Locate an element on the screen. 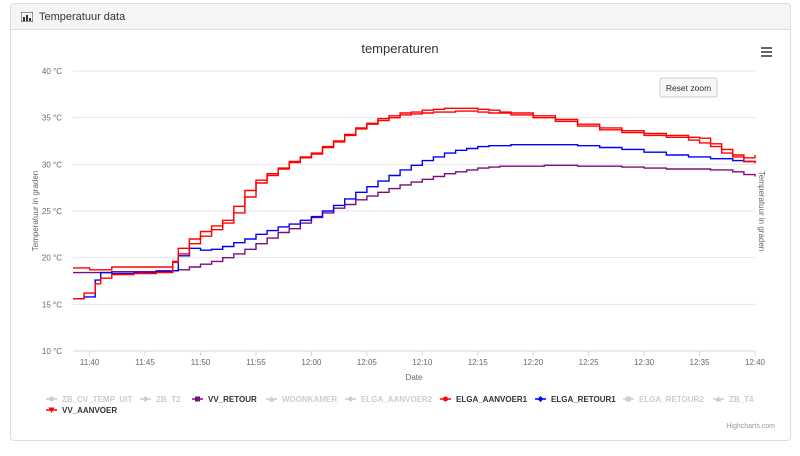 This screenshot has height=456, width=800. legend-label: ELGA_RETOUR2 is located at coordinates (671, 399).